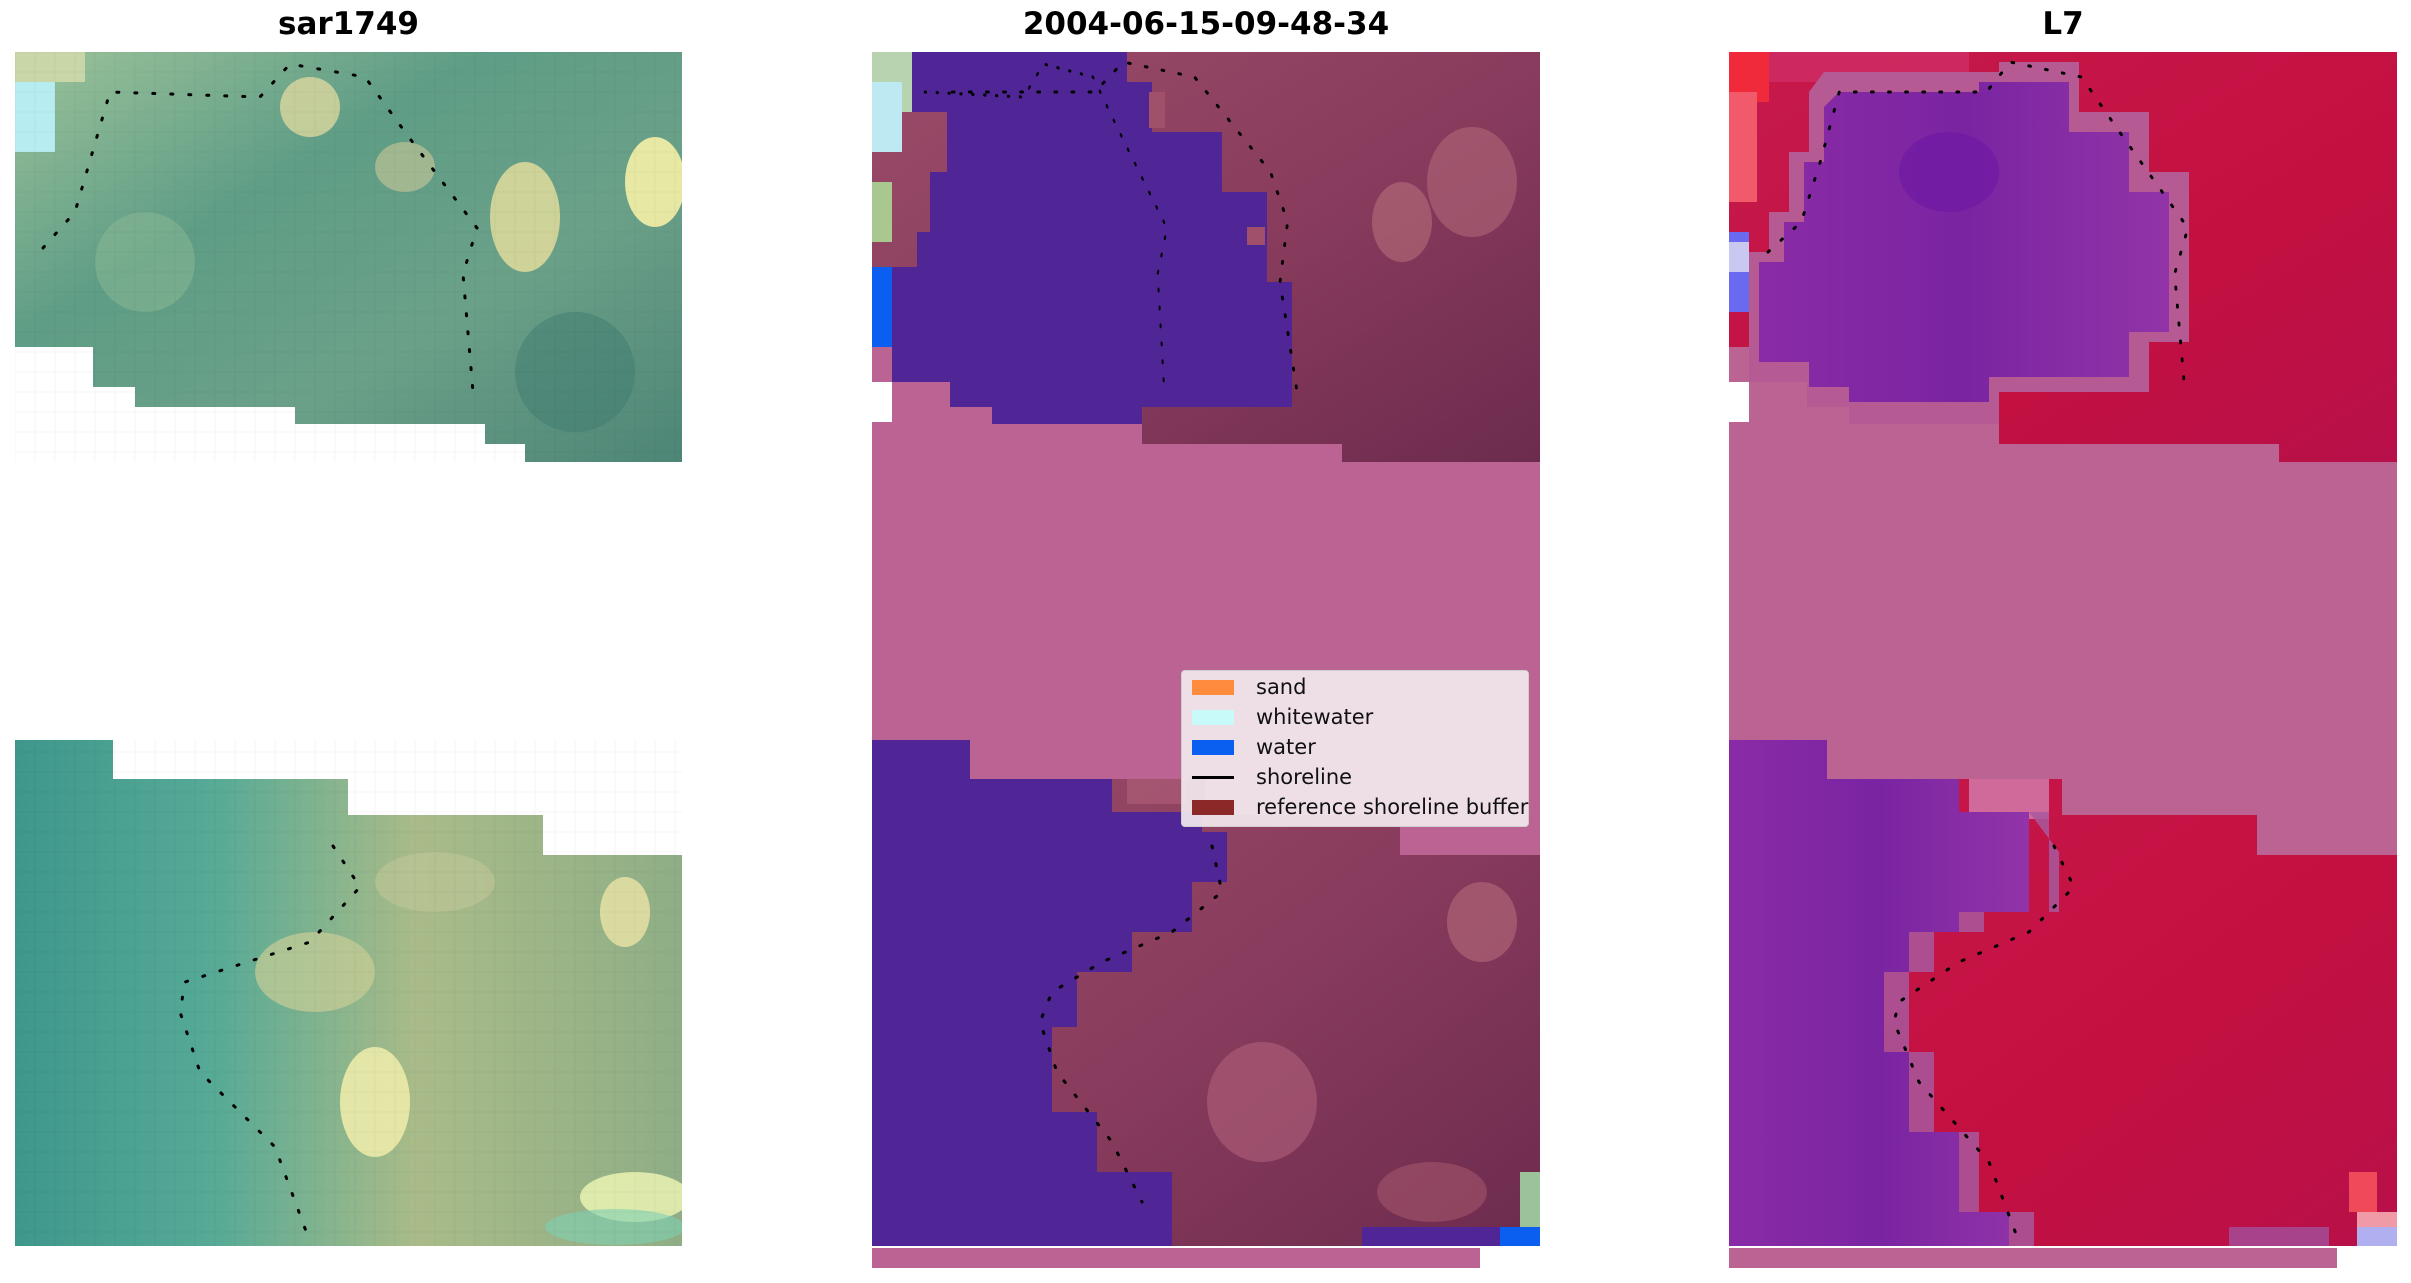 This screenshot has height=1283, width=2411. Describe the element at coordinates (348, 24) in the screenshot. I see `left-panel-title: sar1749` at that location.